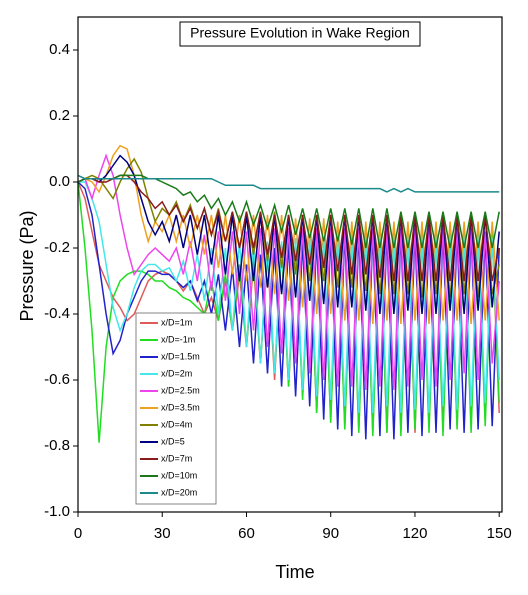  I want to click on legend-label: x/D=7m, so click(176, 458).